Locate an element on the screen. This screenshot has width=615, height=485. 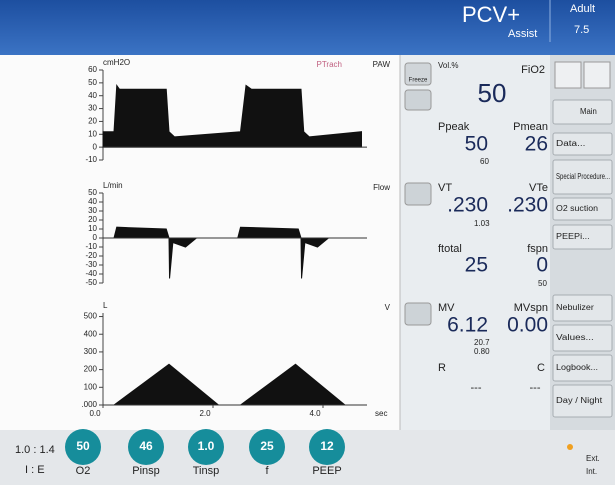
channel-label: PTrach is located at coordinates (330, 64).